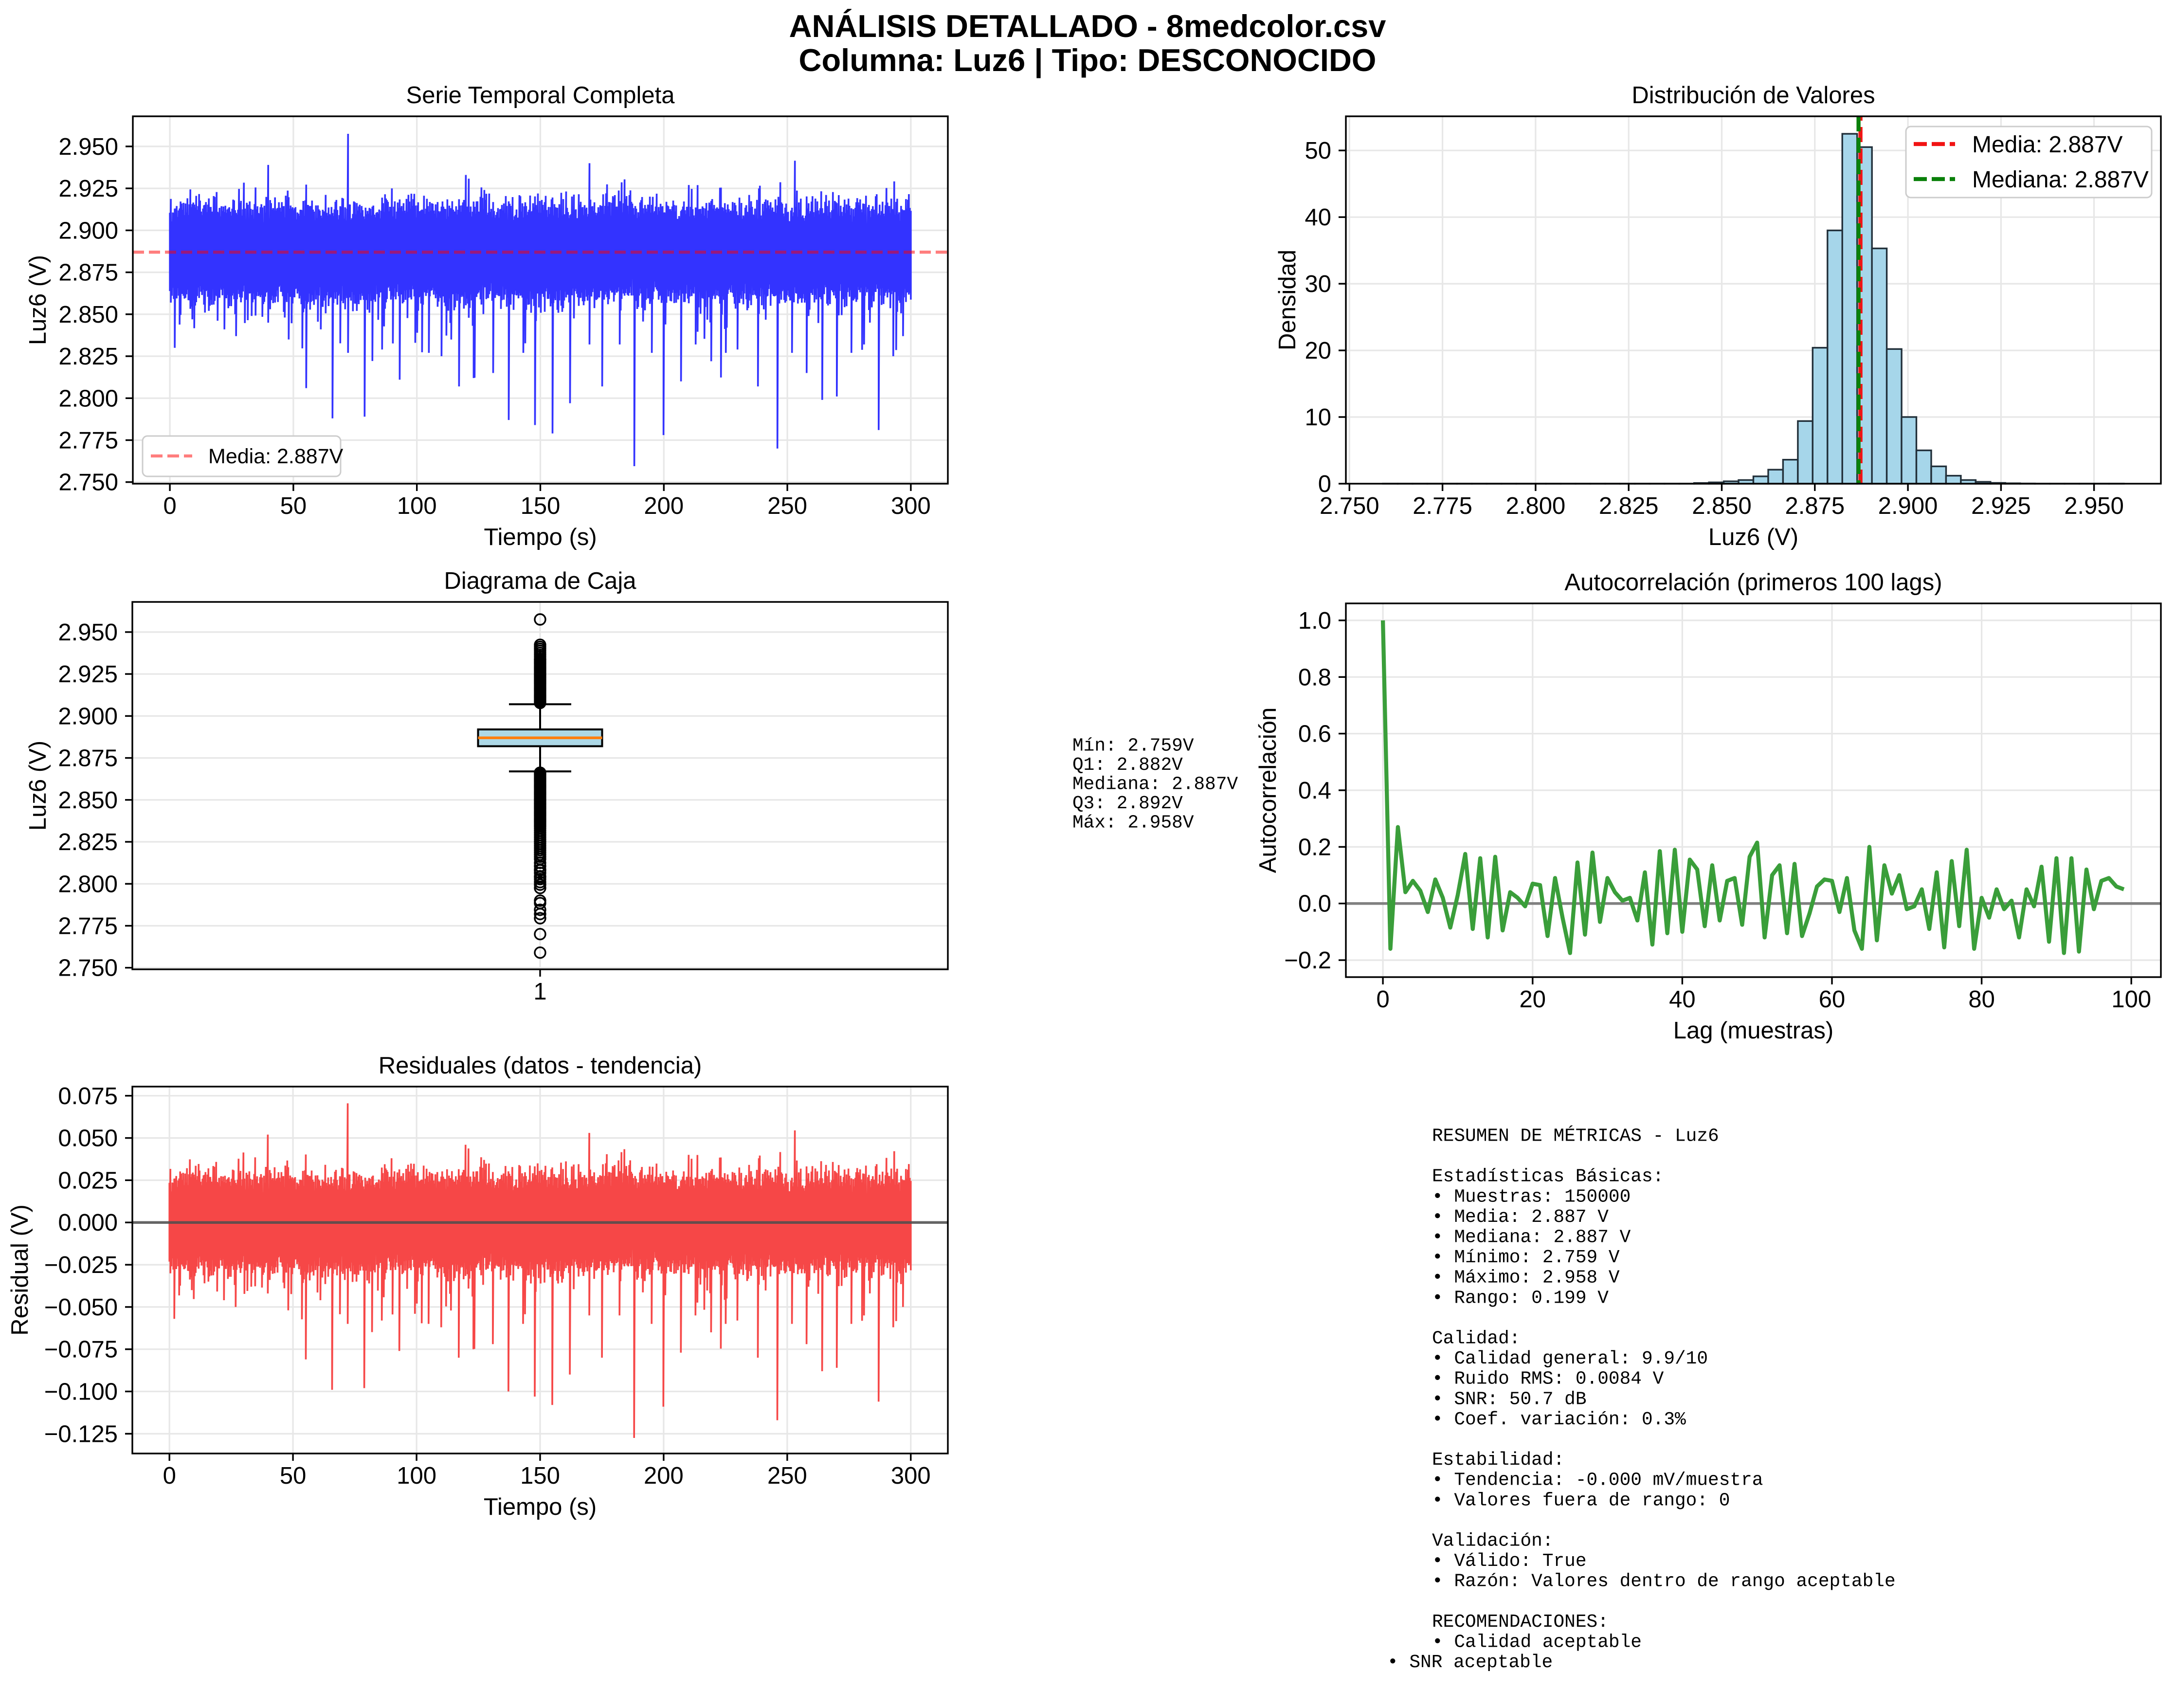 The height and width of the screenshot is (1708, 2175). Describe the element at coordinates (1520, 1217) in the screenshot. I see `svg-text: • Media: 2.887 V` at that location.